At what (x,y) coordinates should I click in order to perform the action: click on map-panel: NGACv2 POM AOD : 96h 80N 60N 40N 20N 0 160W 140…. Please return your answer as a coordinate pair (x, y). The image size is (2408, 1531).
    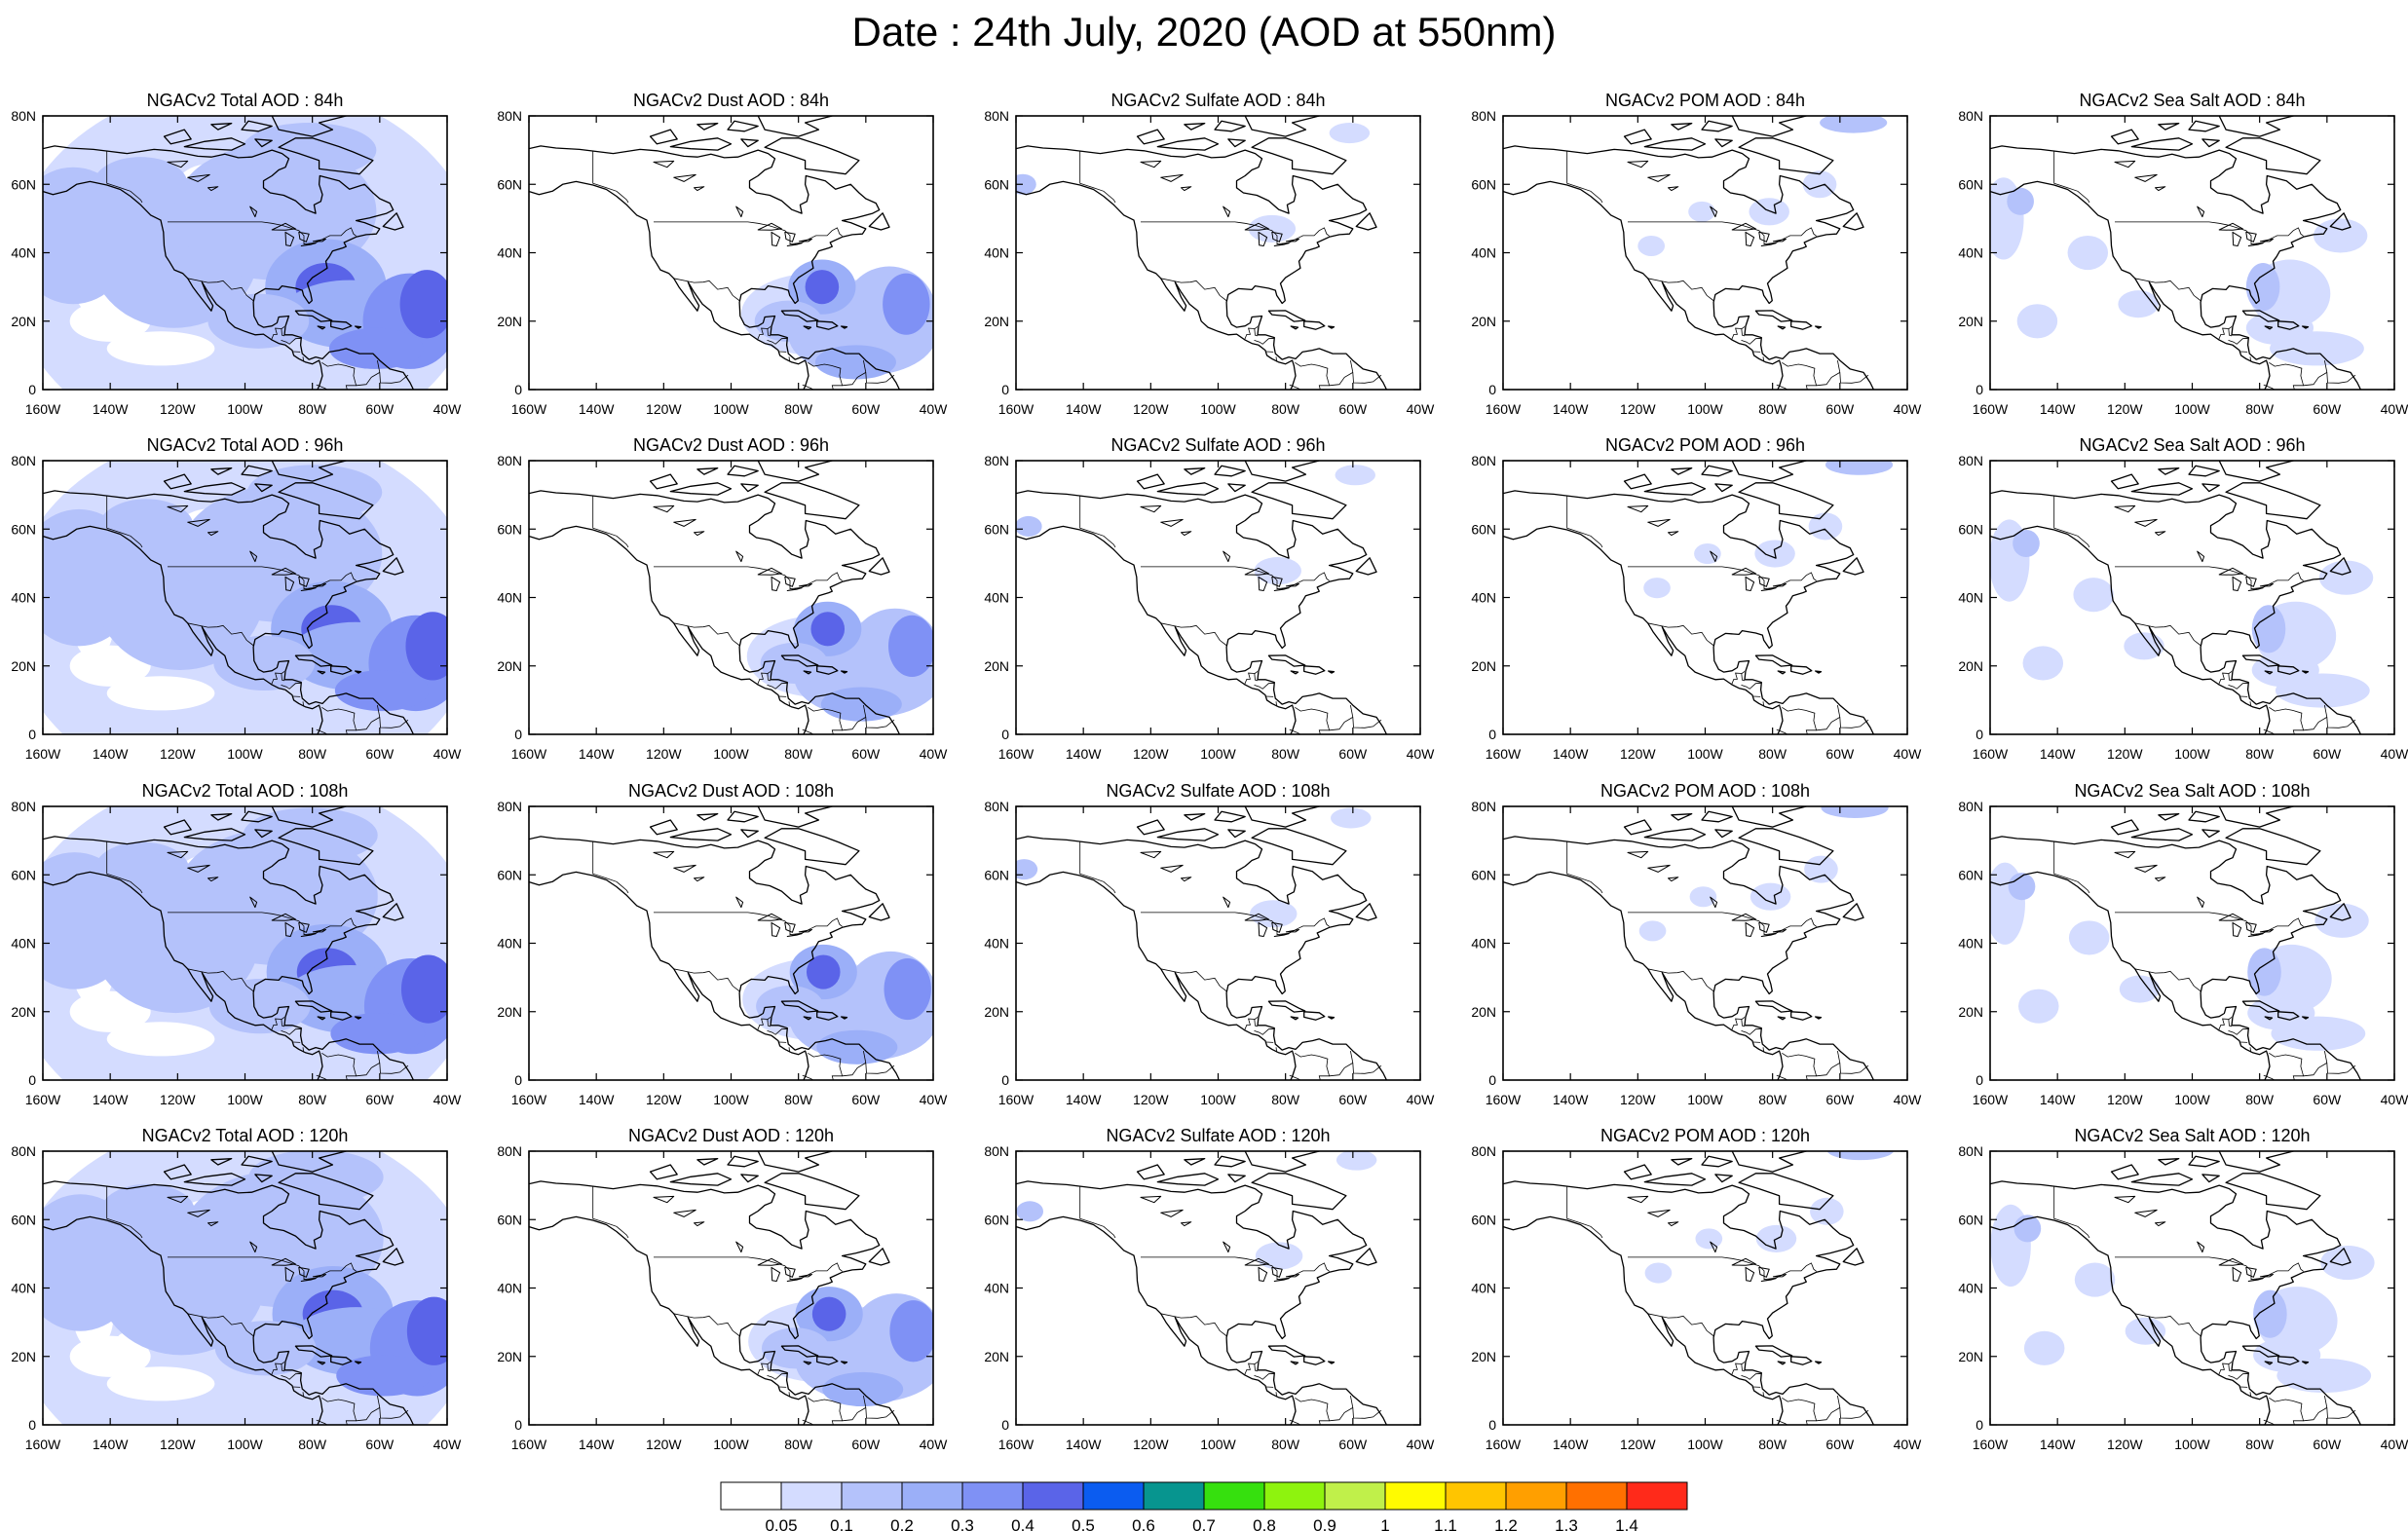
    Looking at the image, I should click on (1696, 598).